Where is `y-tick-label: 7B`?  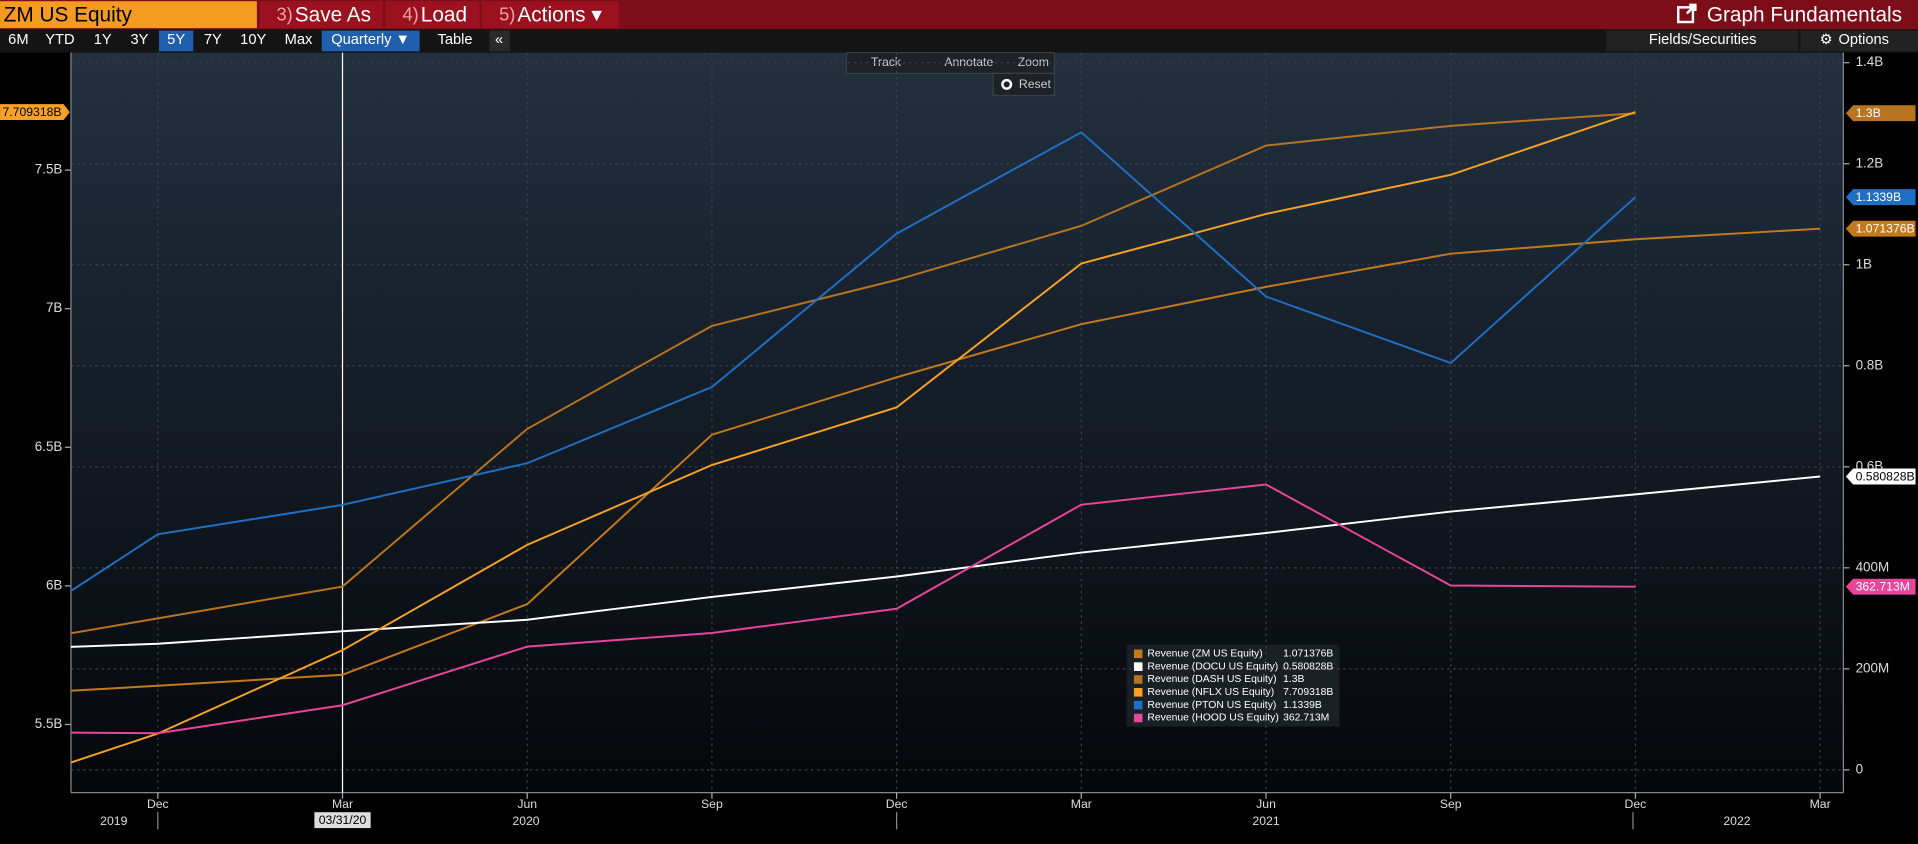
y-tick-label: 7B is located at coordinates (54, 307).